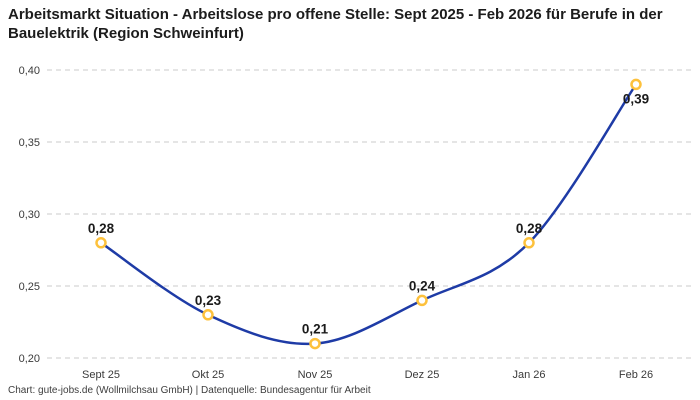  What do you see at coordinates (208, 375) in the screenshot?
I see `x-axis-tick-label: Okt 25` at bounding box center [208, 375].